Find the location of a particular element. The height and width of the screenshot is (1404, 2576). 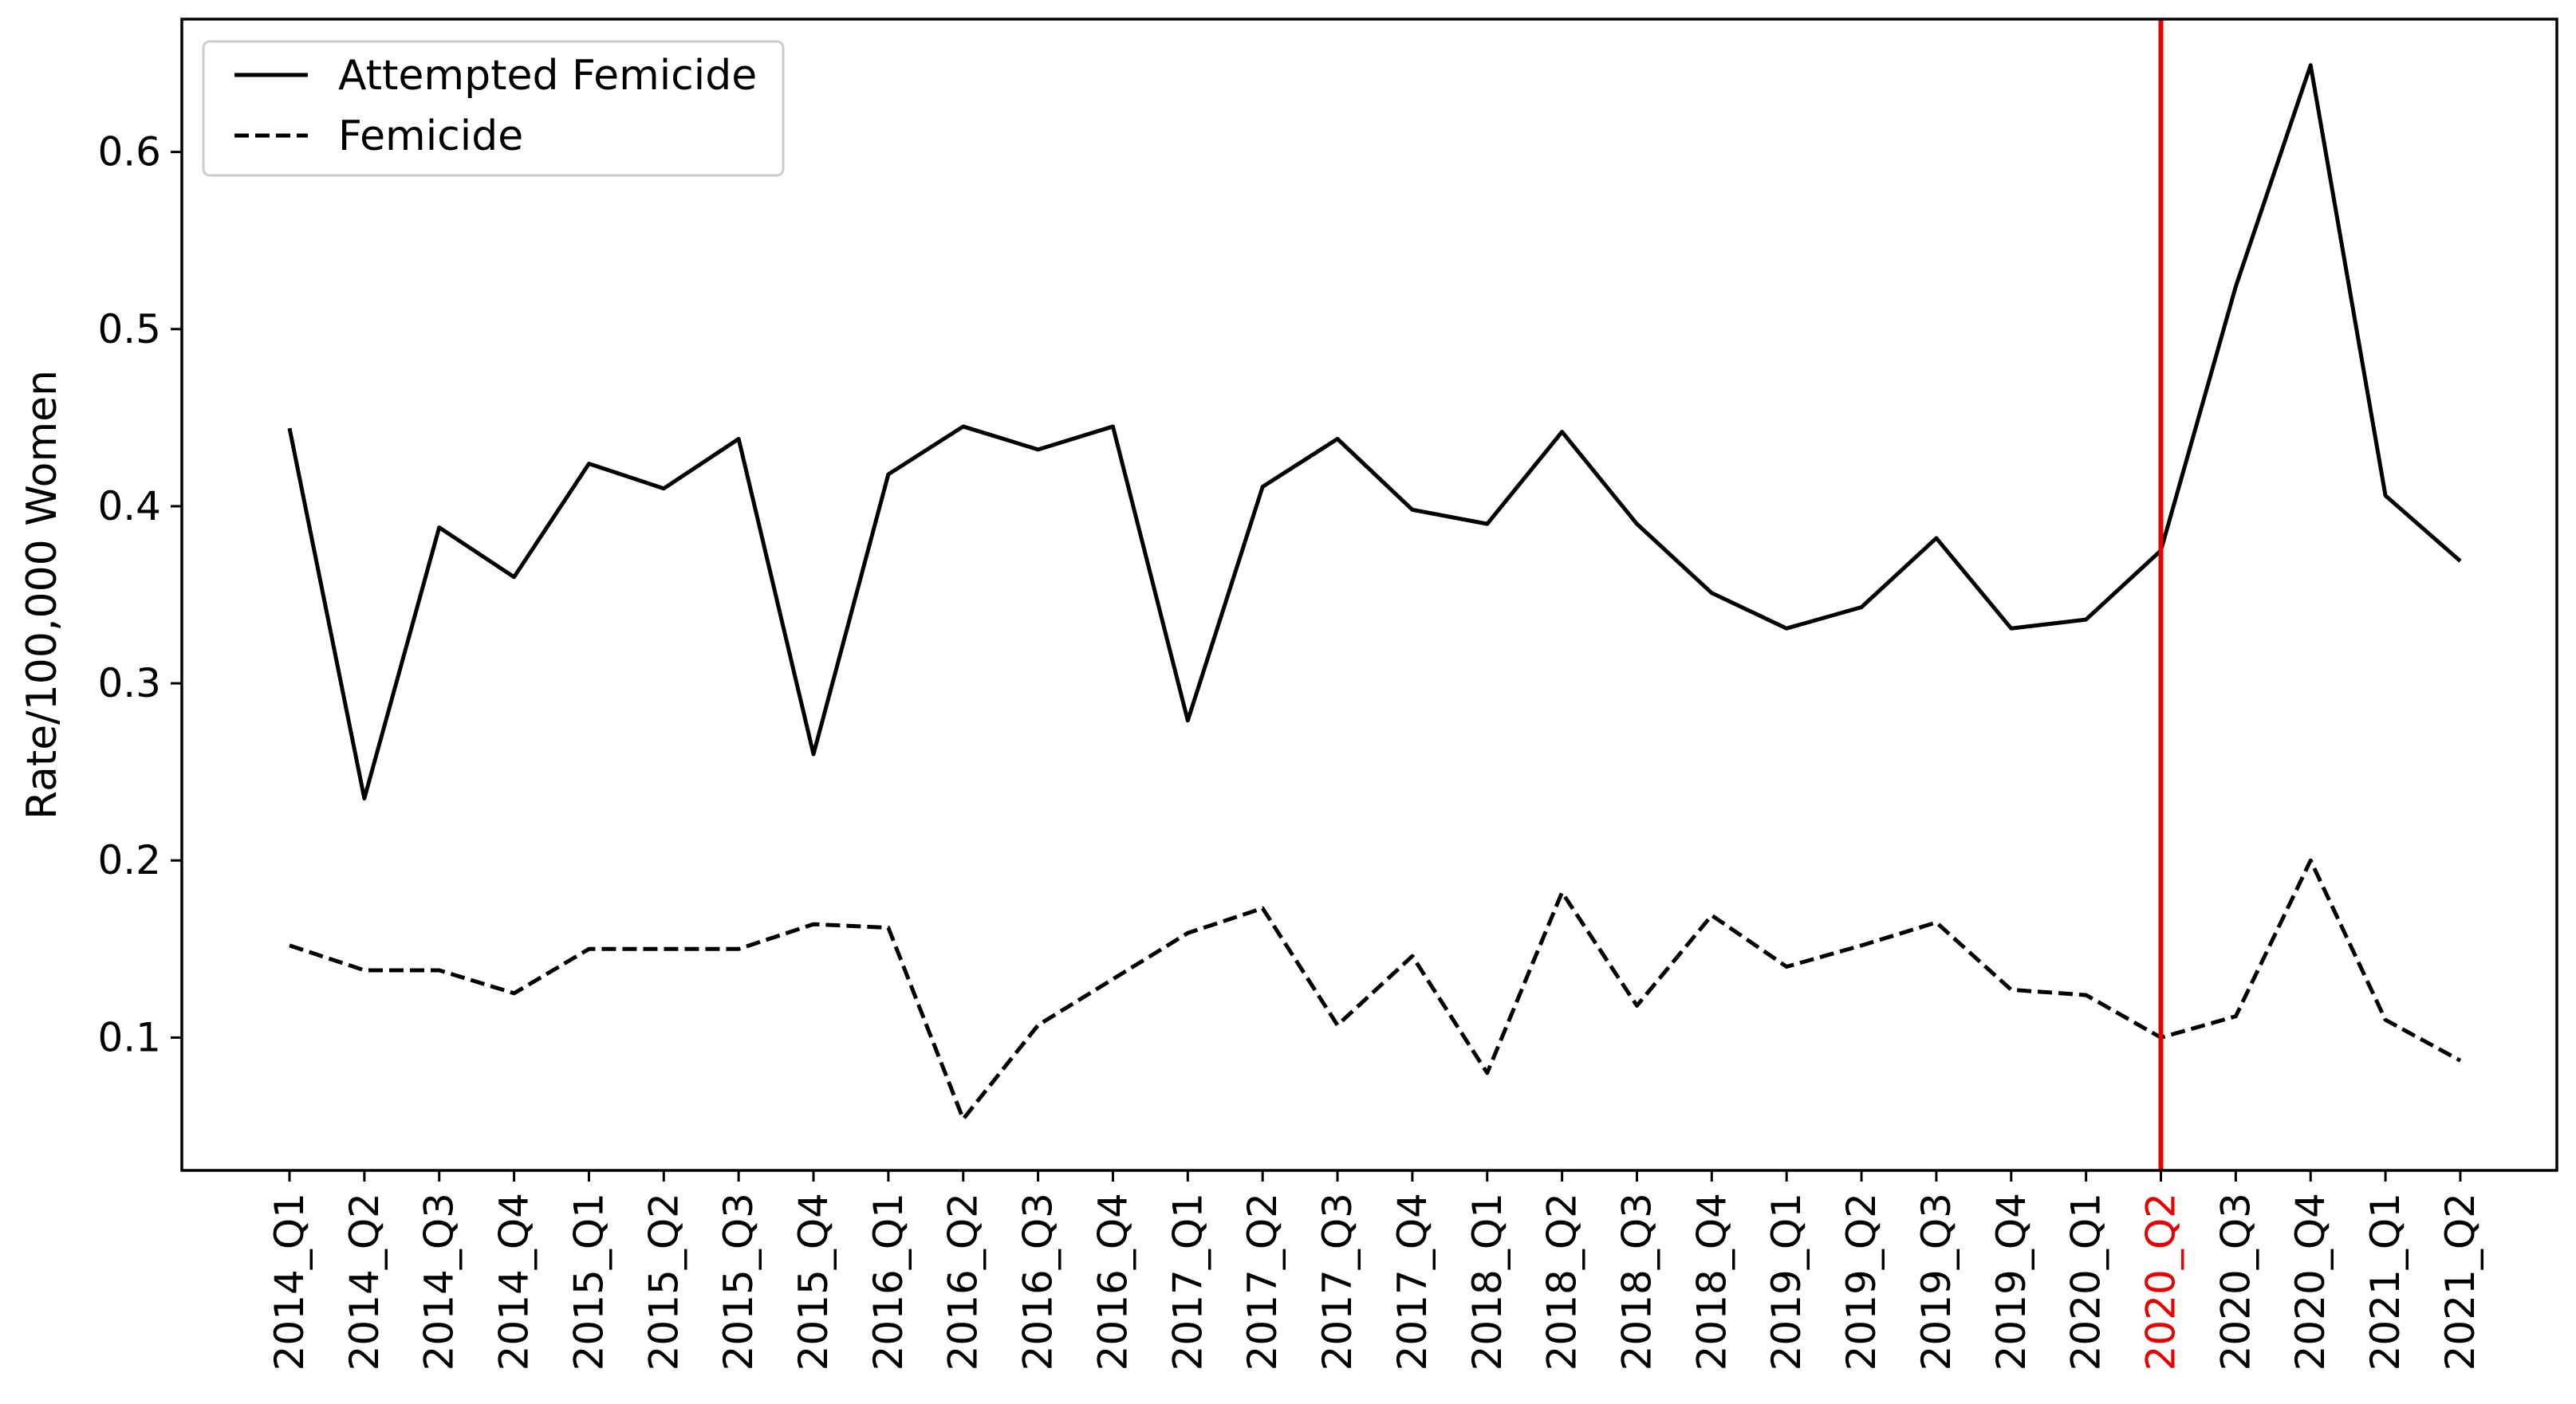

legend-label-femicide: Femicide is located at coordinates (430, 136).